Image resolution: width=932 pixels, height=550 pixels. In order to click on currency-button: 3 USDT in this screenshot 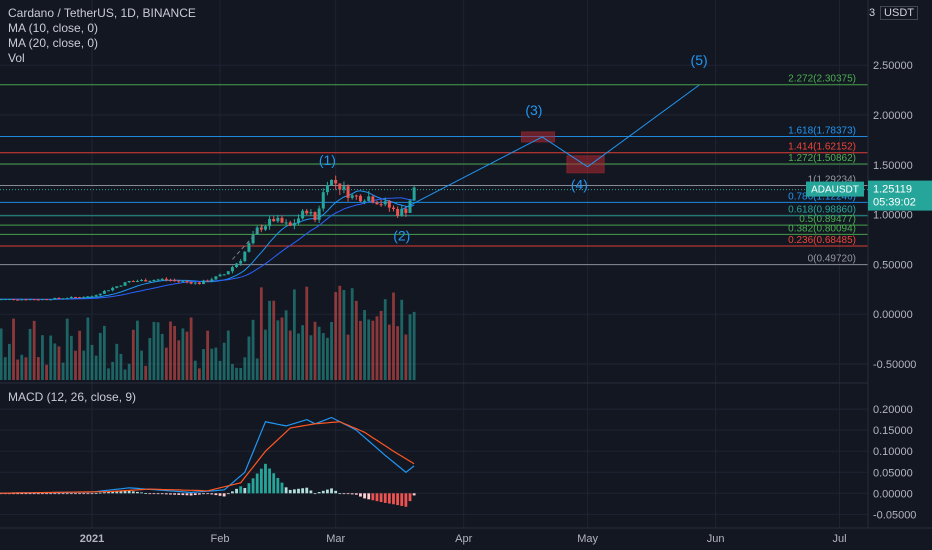, I will do `click(893, 13)`.